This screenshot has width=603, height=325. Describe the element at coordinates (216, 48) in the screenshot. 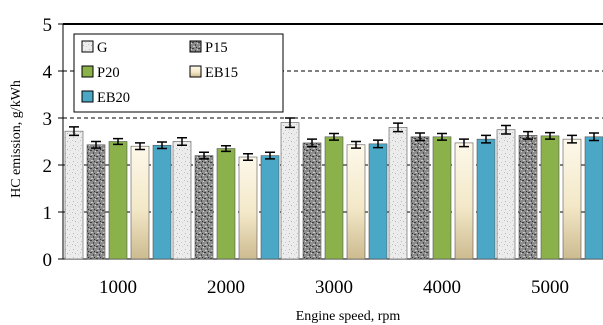

I see `legend-label-p15: P15` at that location.